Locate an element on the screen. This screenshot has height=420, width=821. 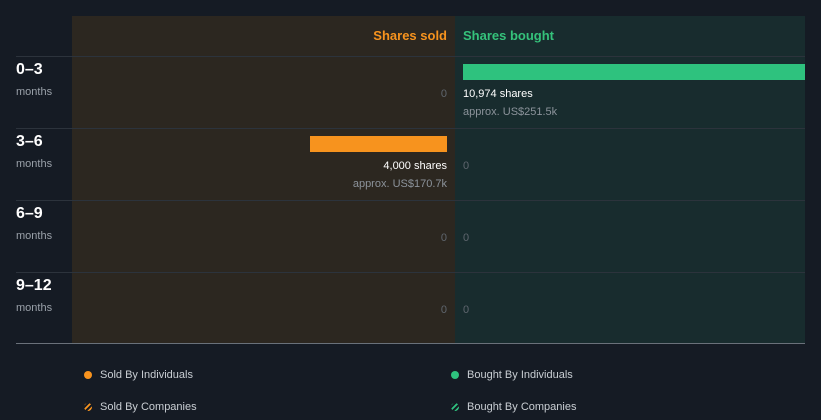
period-label: 9–12 is located at coordinates (34, 285).